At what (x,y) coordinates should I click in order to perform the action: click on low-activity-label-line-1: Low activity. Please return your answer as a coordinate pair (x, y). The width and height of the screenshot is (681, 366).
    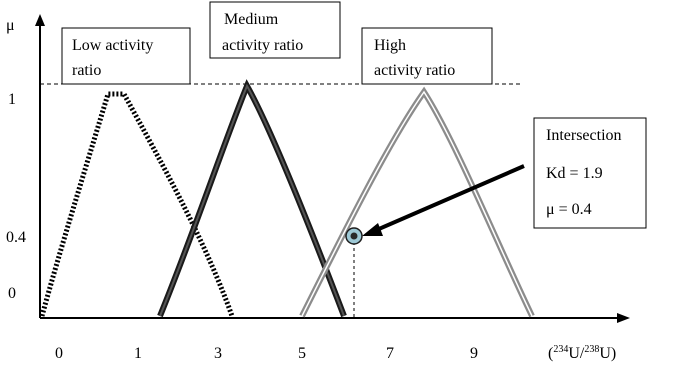
    Looking at the image, I should click on (112, 45).